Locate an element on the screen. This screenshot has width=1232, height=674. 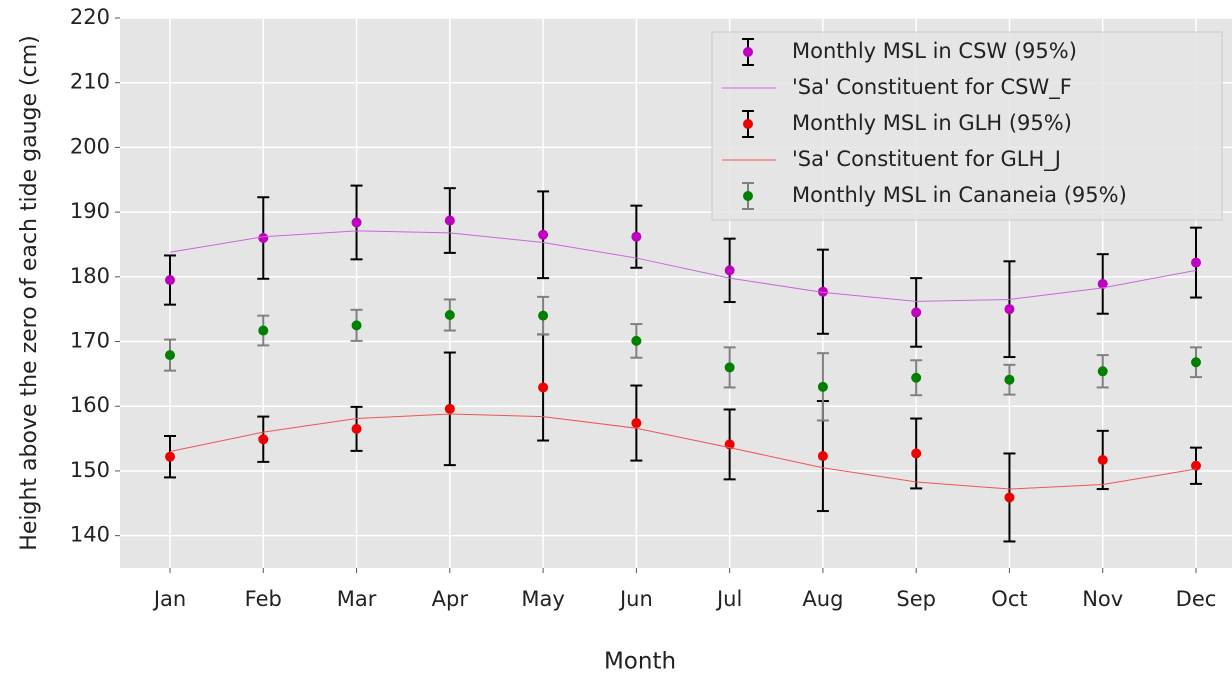
y-tick-label: 140 is located at coordinates (90, 535).